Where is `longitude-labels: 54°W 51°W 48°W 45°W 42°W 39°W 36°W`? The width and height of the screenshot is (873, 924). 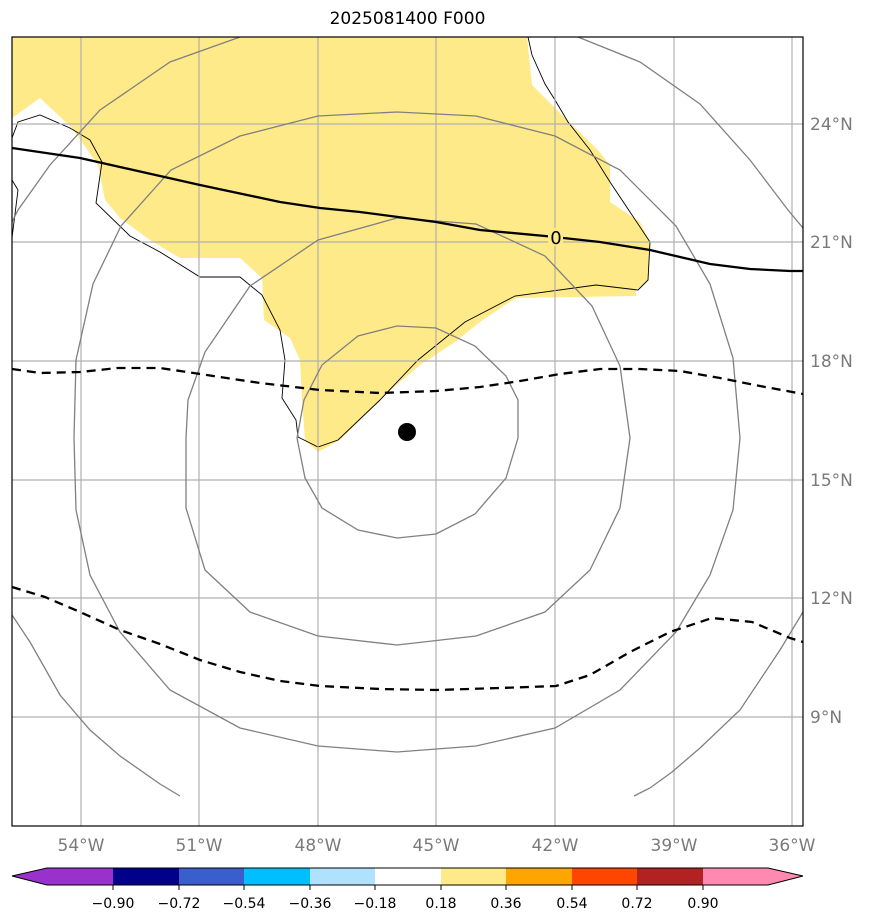 longitude-labels: 54°W 51°W 48°W 45°W 42°W 39°W 36°W is located at coordinates (437, 846).